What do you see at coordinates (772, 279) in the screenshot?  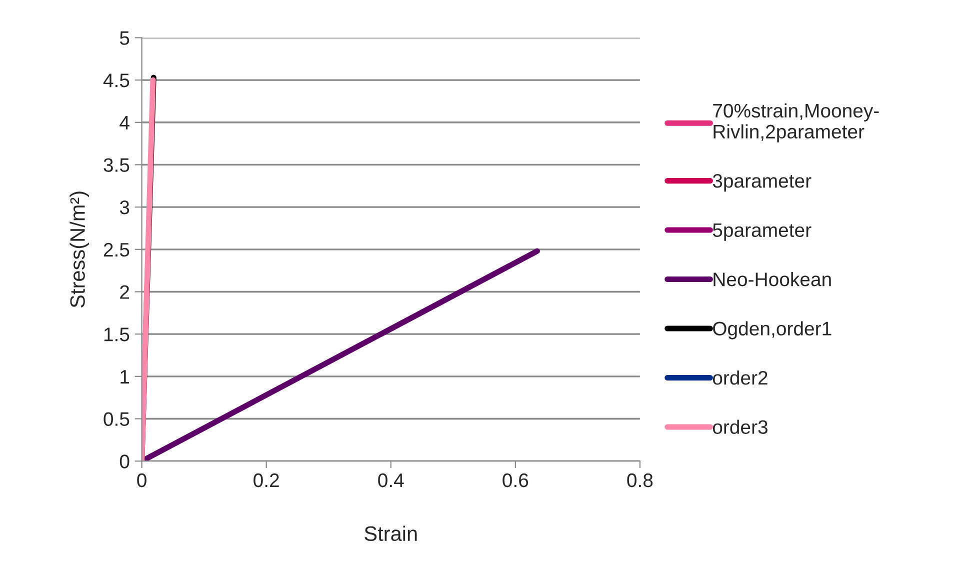 I see `legend-label: Neo-Hookean` at bounding box center [772, 279].